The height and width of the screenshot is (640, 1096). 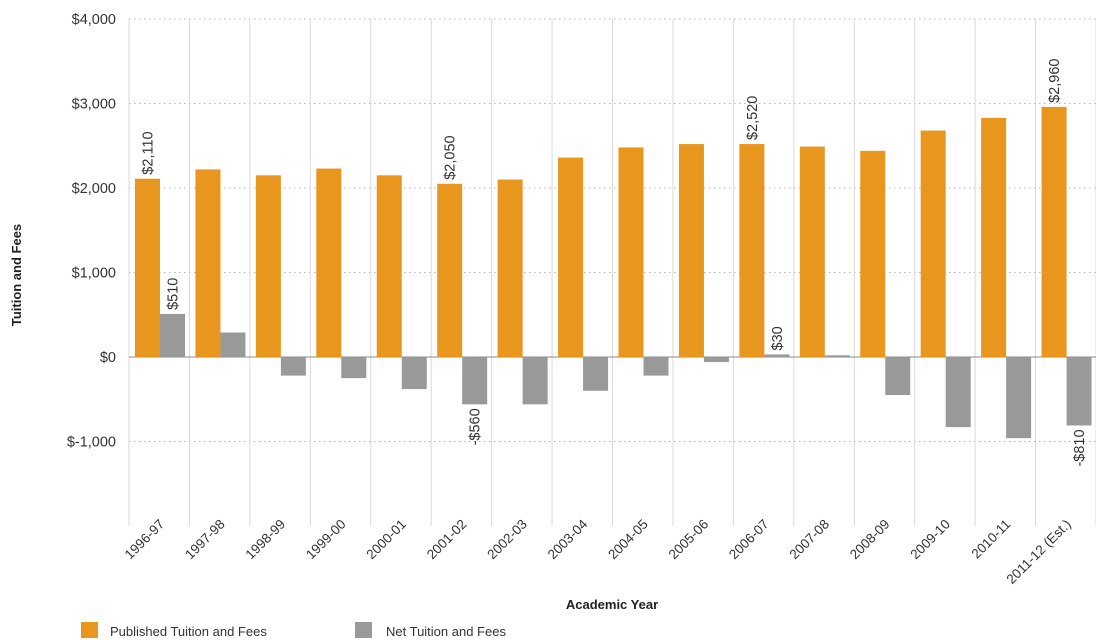 I want to click on published-data-label: $2,110, so click(x=149, y=152).